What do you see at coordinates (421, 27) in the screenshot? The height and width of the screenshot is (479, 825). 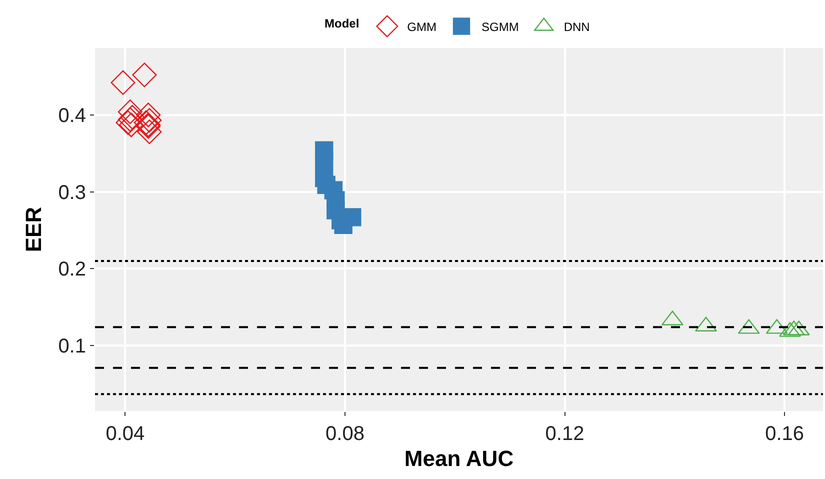 I see `legend-label: GMM` at bounding box center [421, 27].